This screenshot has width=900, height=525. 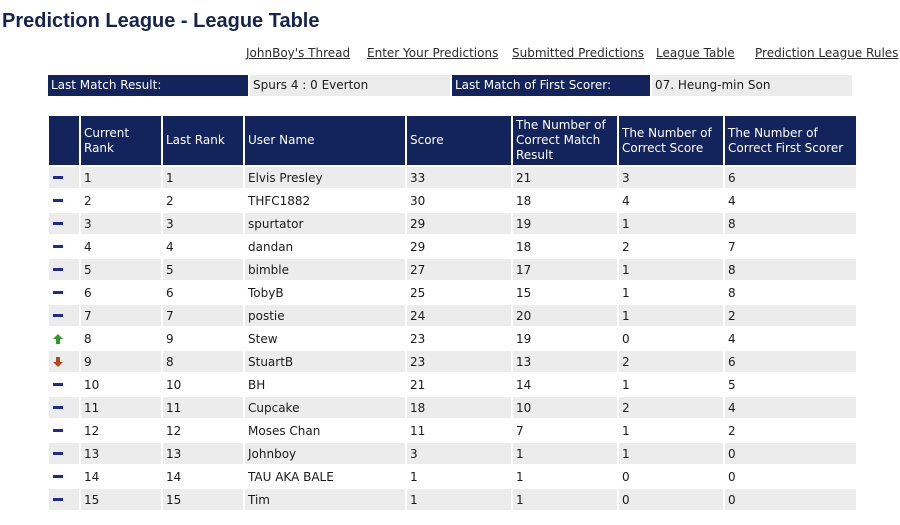 I want to click on last-rank-cell: 4, so click(x=203, y=246).